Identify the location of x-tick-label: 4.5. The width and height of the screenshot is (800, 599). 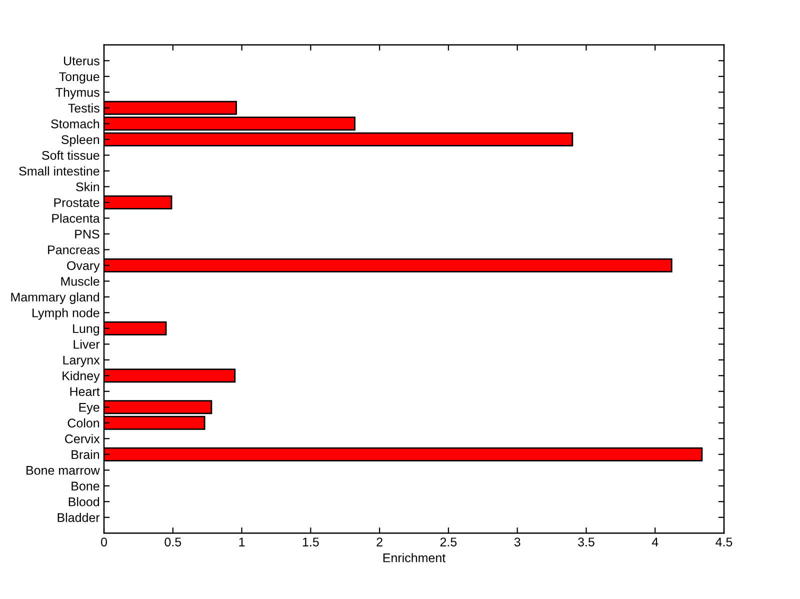
(724, 542).